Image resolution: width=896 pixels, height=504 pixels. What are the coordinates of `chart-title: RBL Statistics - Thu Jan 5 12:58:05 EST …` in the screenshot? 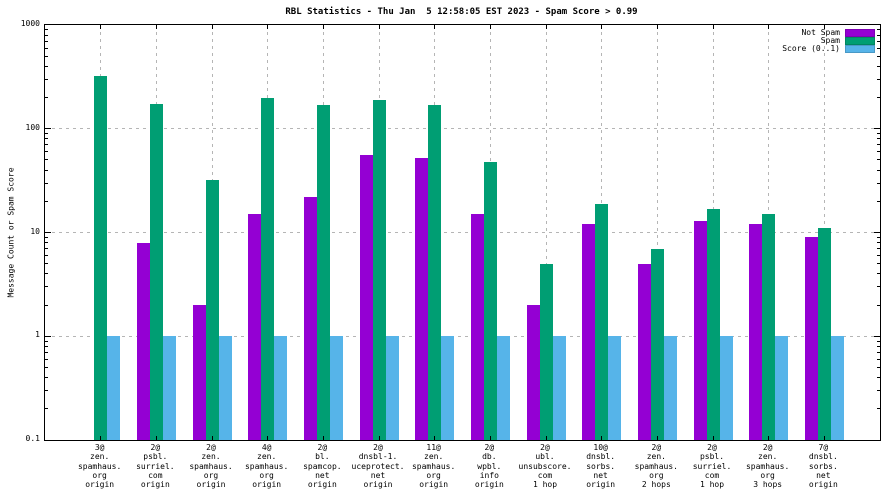 It's located at (461, 12).